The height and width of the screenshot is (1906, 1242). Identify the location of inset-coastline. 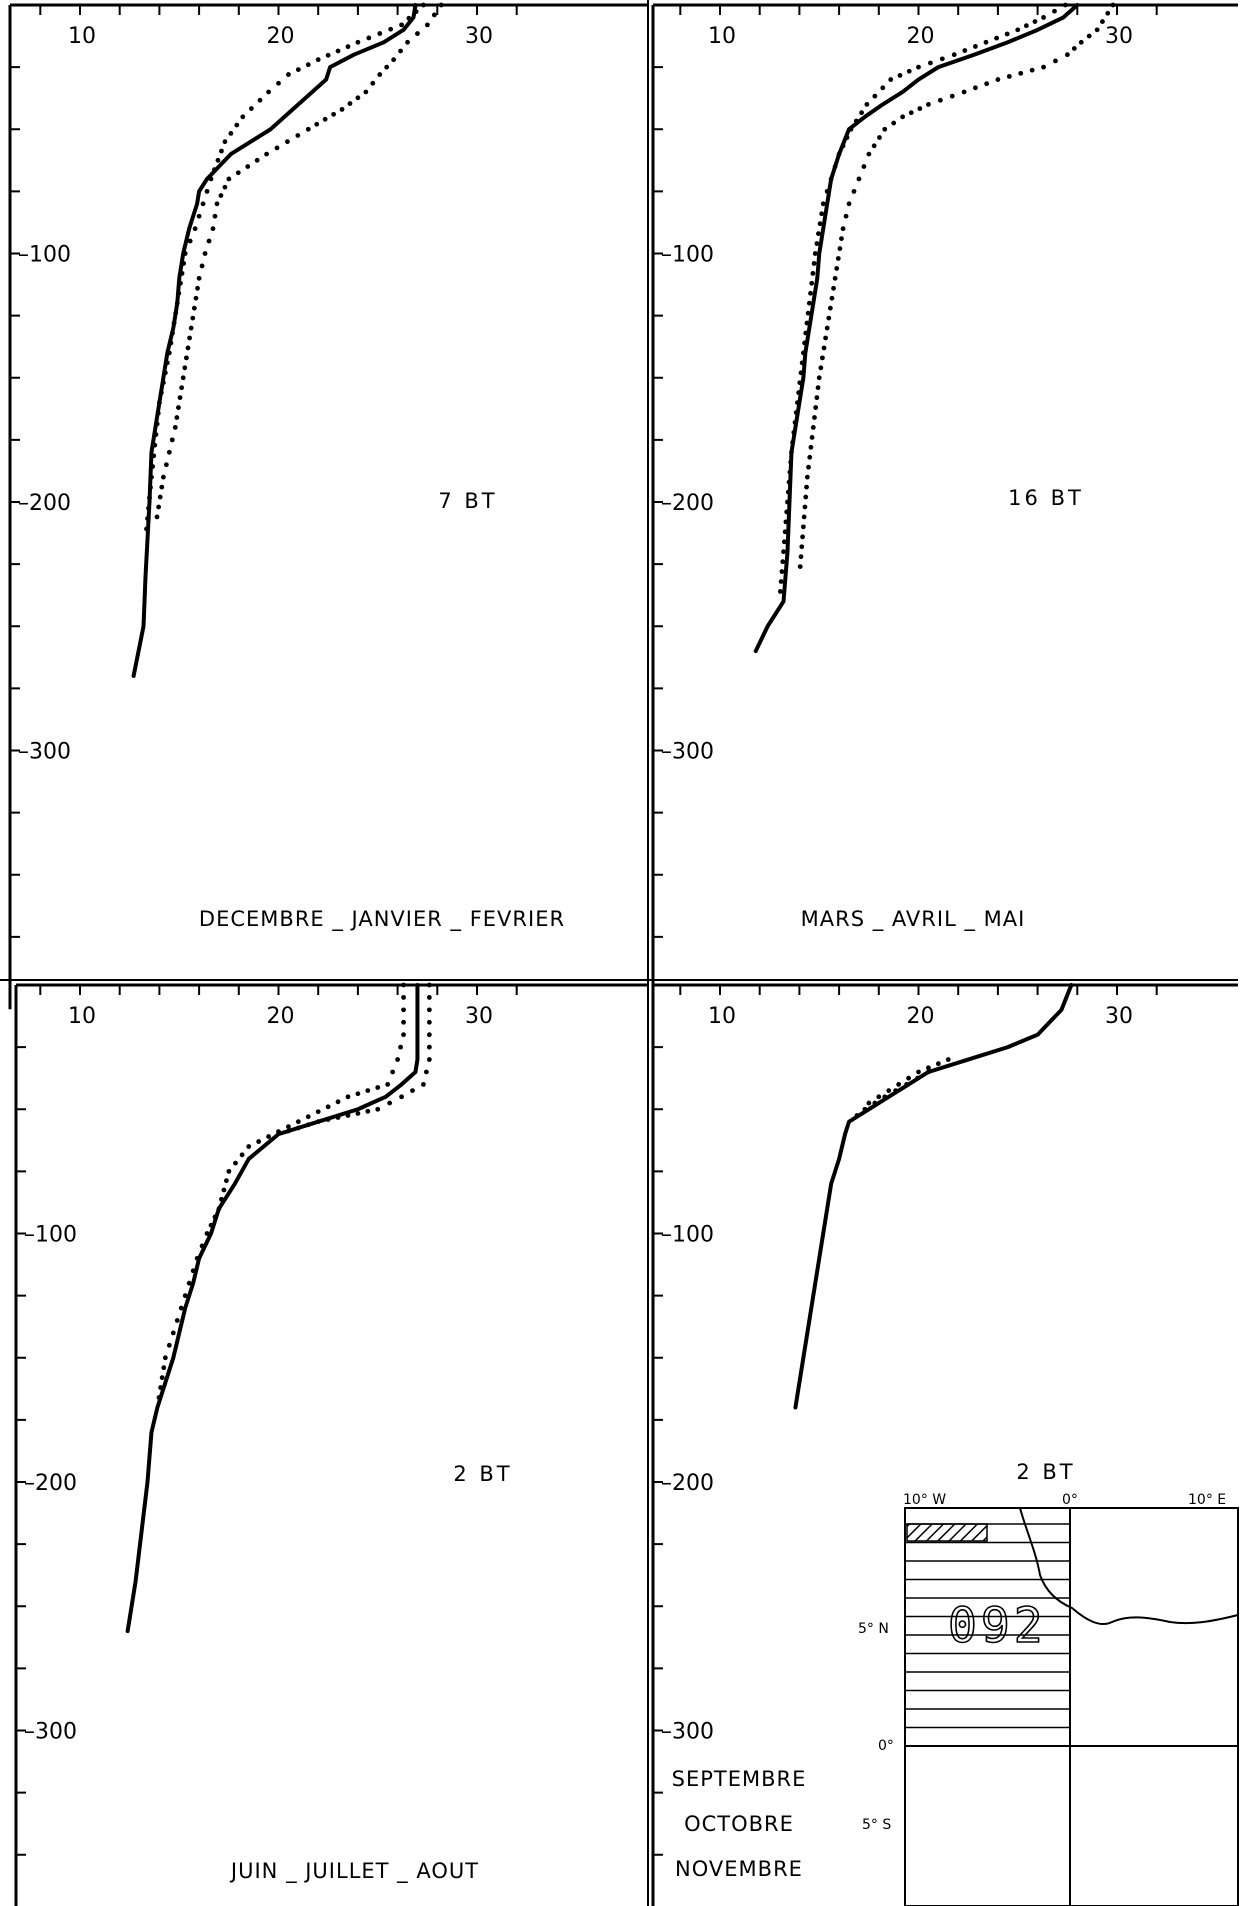
(1129, 1566).